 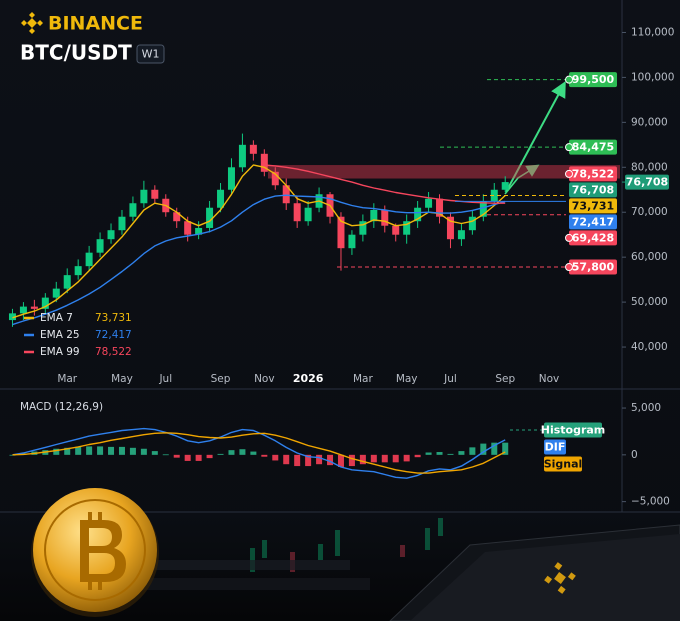 What do you see at coordinates (652, 77) in the screenshot?
I see `y-tick-label: 100,000` at bounding box center [652, 77].